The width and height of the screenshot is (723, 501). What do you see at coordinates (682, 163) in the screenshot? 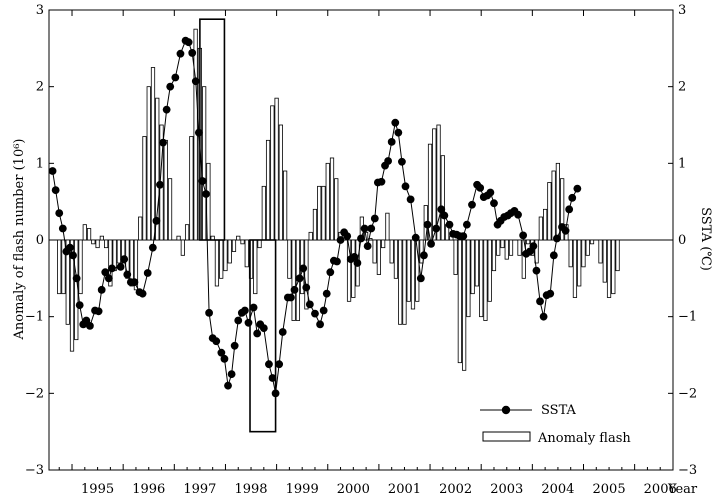
I see `y-tick-label-right: 1` at bounding box center [682, 163].